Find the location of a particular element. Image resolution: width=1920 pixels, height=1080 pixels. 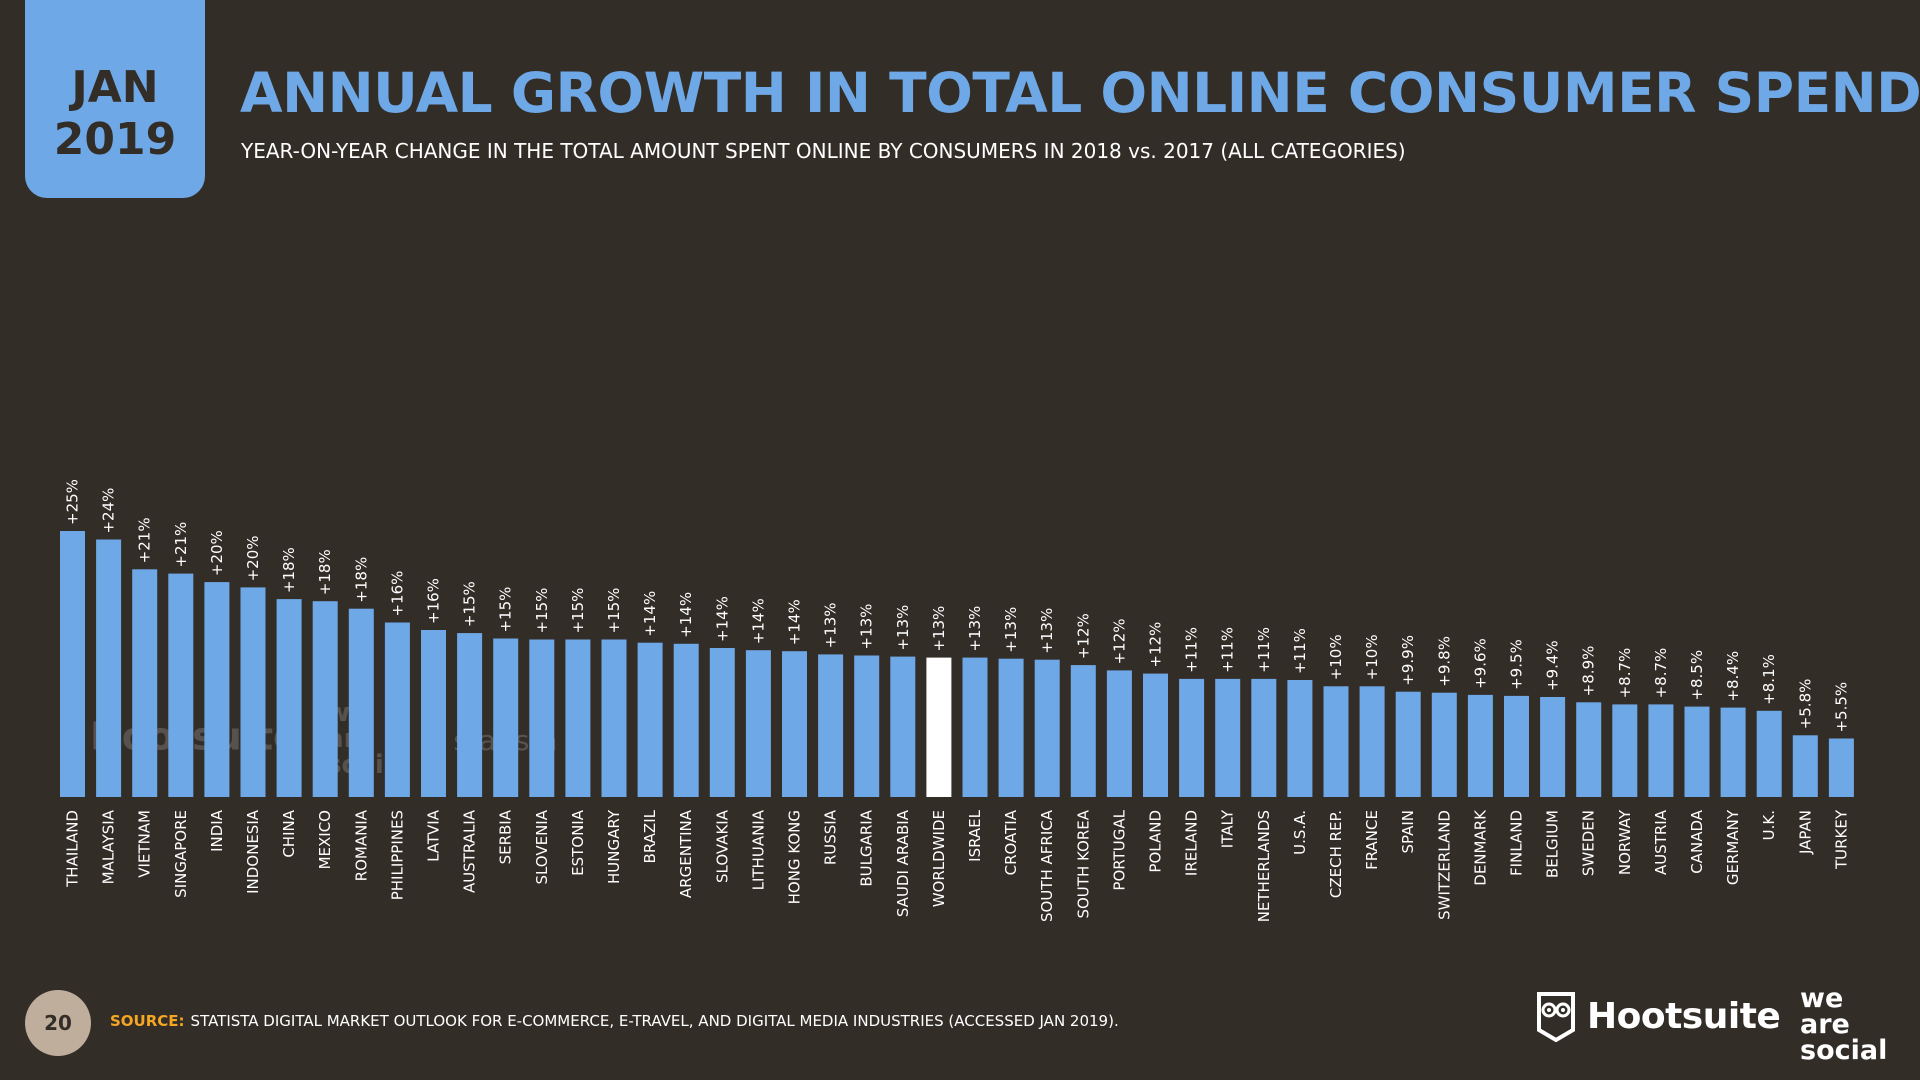

hootsuite-logo: Hootsuite is located at coordinates (1658, 1016).